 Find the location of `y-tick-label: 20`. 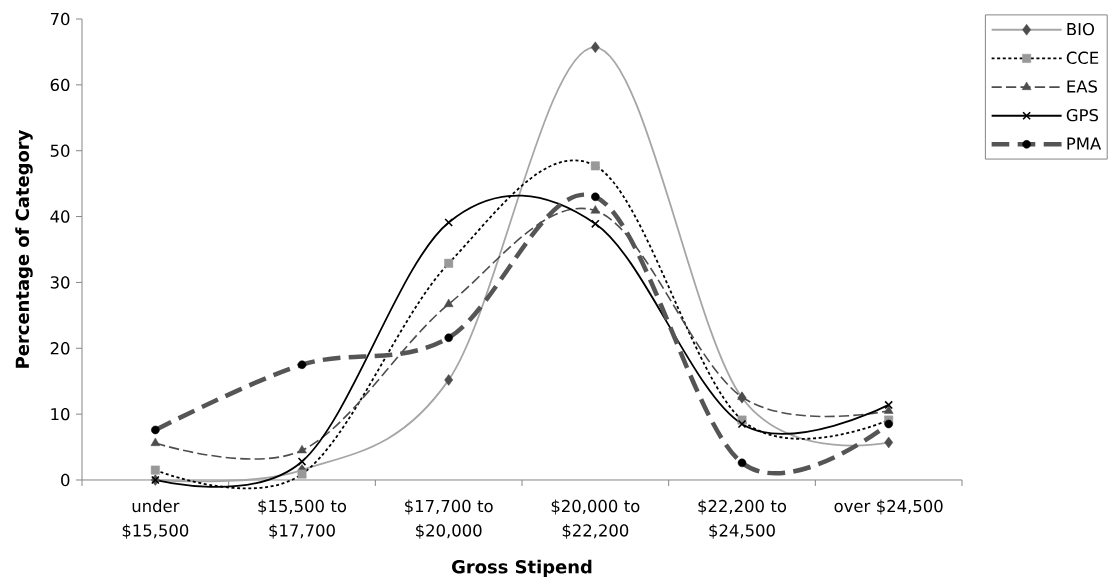

y-tick-label: 20 is located at coordinates (60, 348).